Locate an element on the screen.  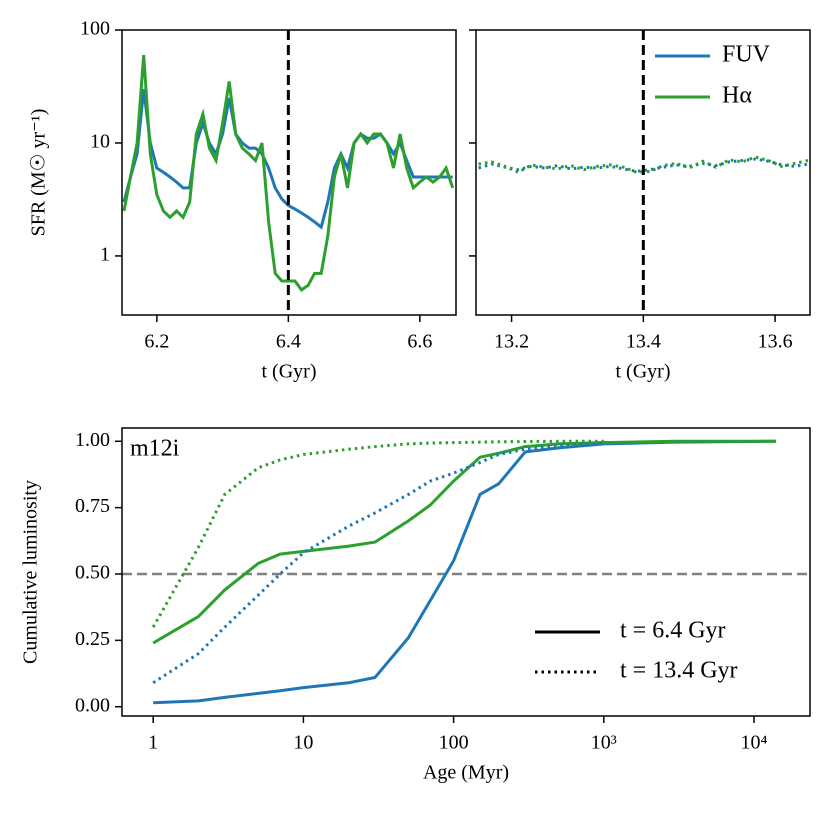
y-tick-label: 100 is located at coordinates (95, 29).